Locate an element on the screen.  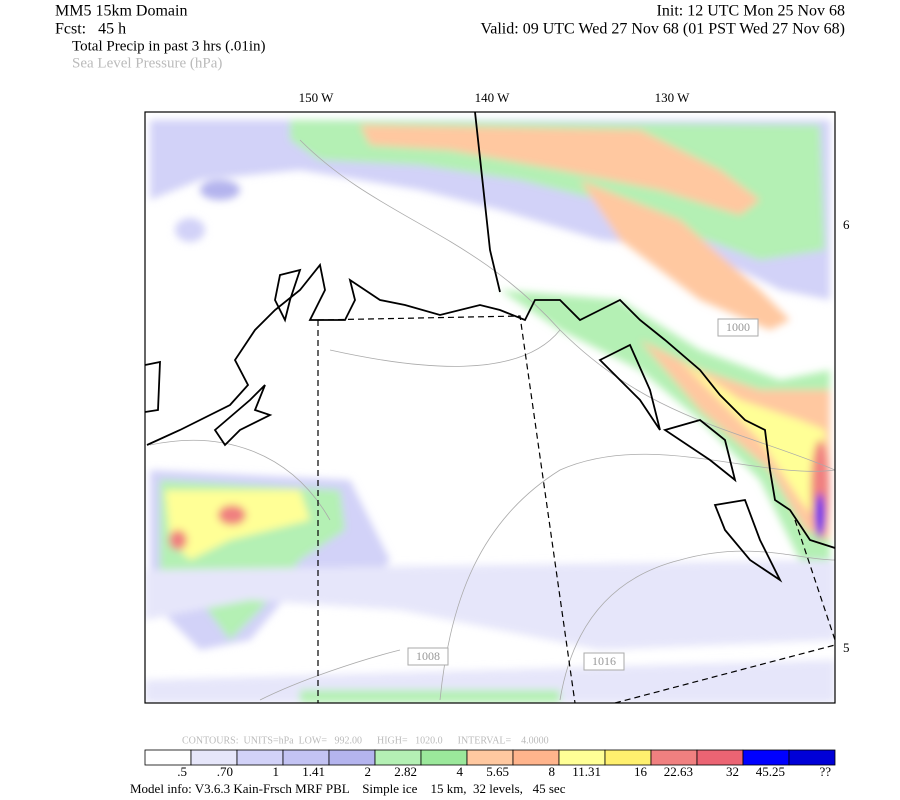
colorbar-label: 2 is located at coordinates (368, 771).